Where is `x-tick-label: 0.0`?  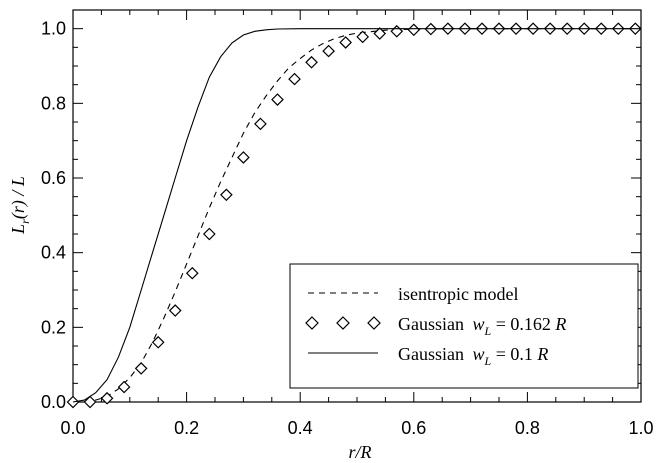 x-tick-label: 0.0 is located at coordinates (72, 428).